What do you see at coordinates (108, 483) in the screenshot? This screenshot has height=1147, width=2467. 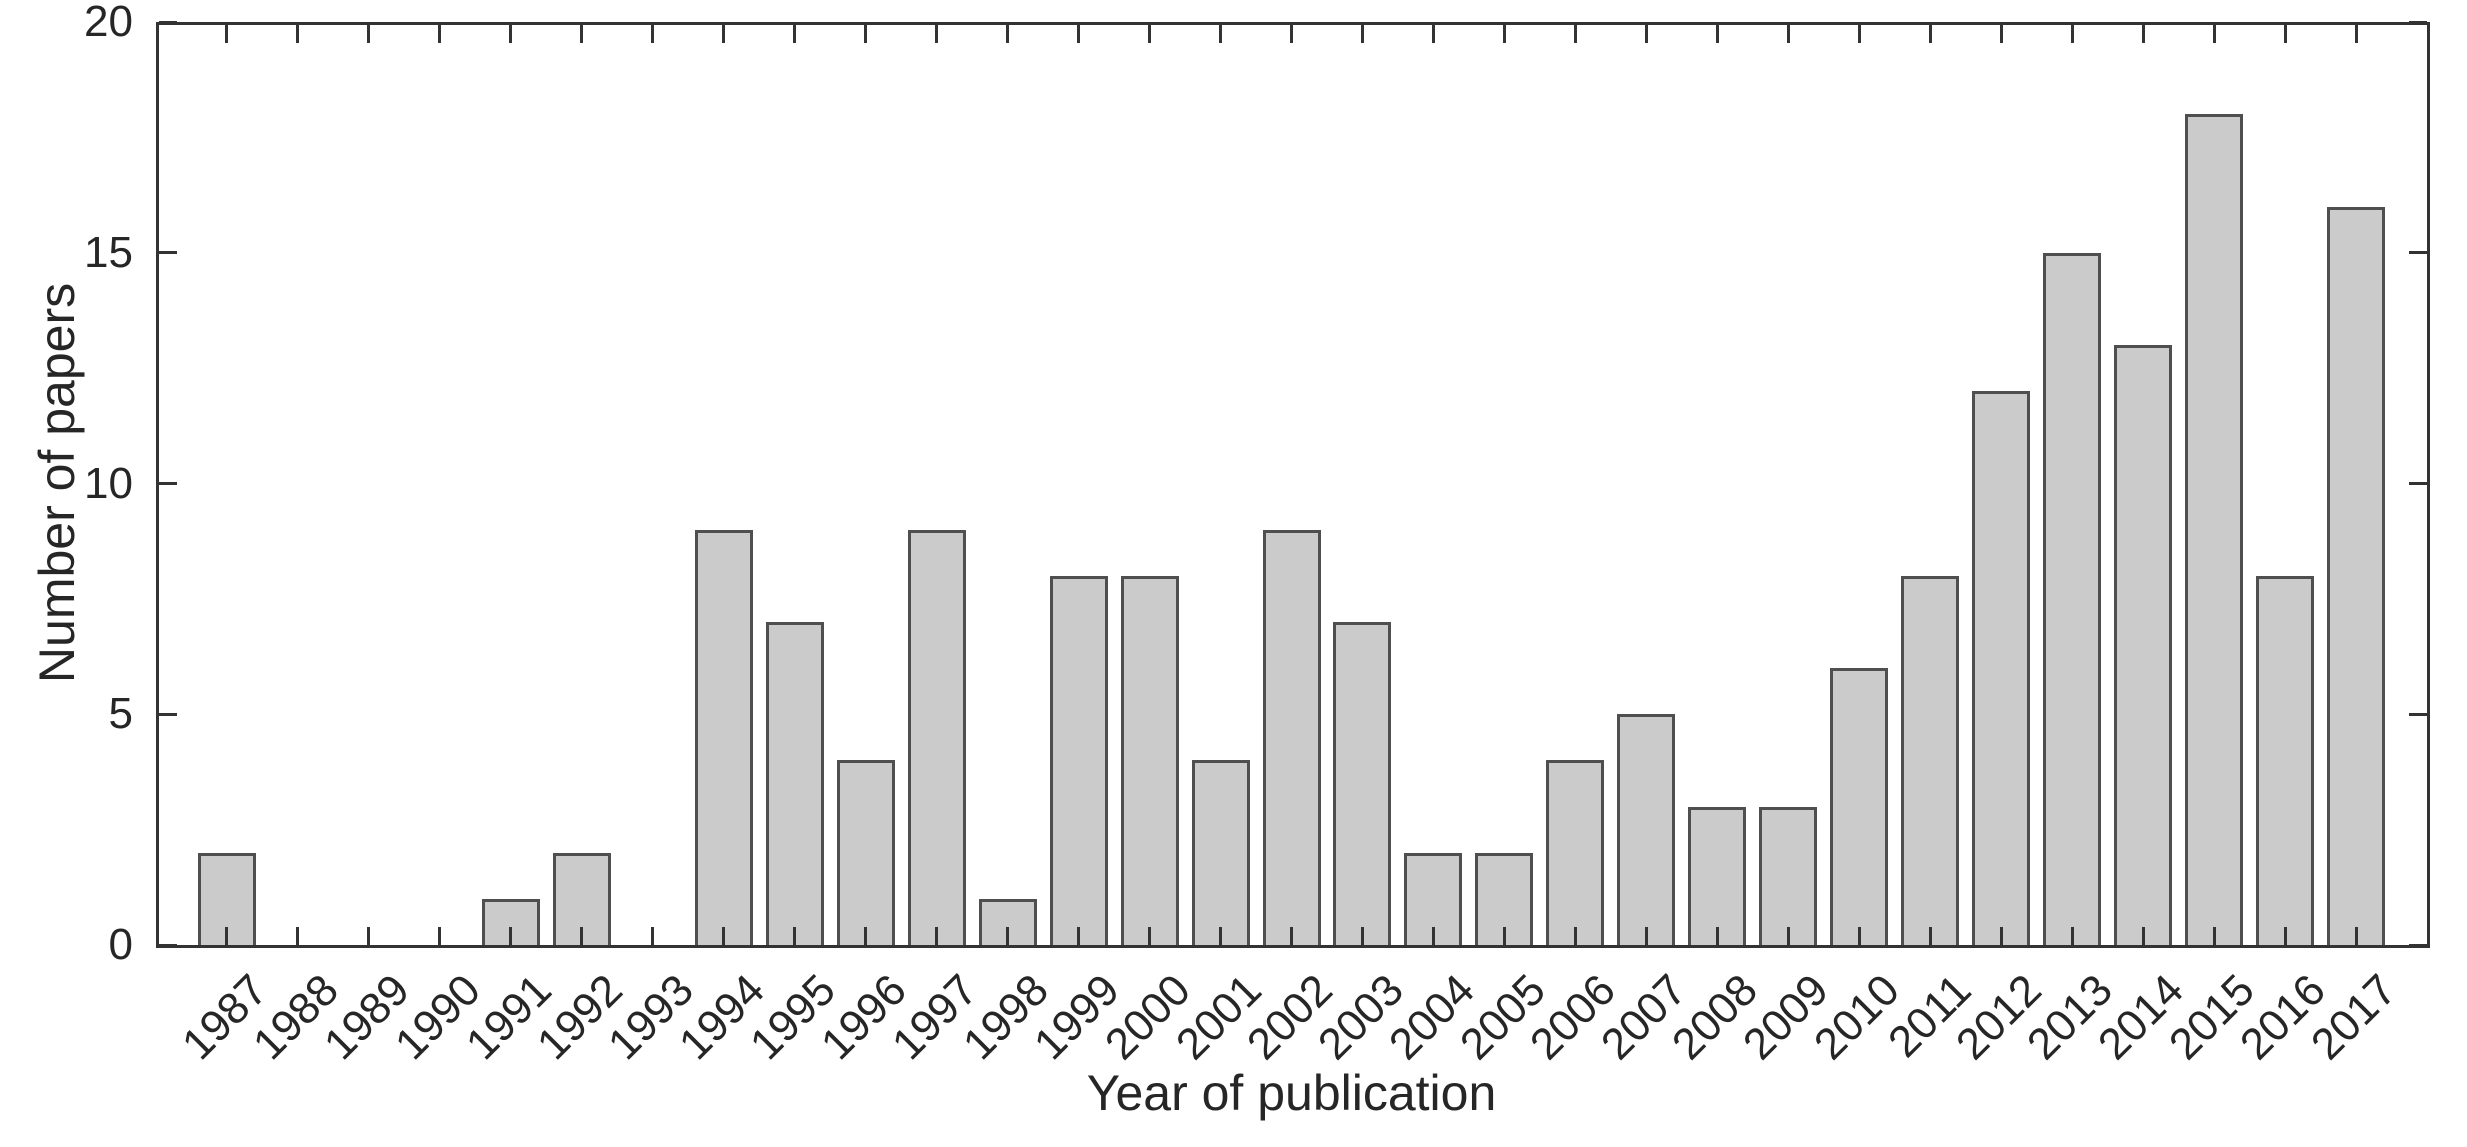 I see `y-tick-label: 10` at bounding box center [108, 483].